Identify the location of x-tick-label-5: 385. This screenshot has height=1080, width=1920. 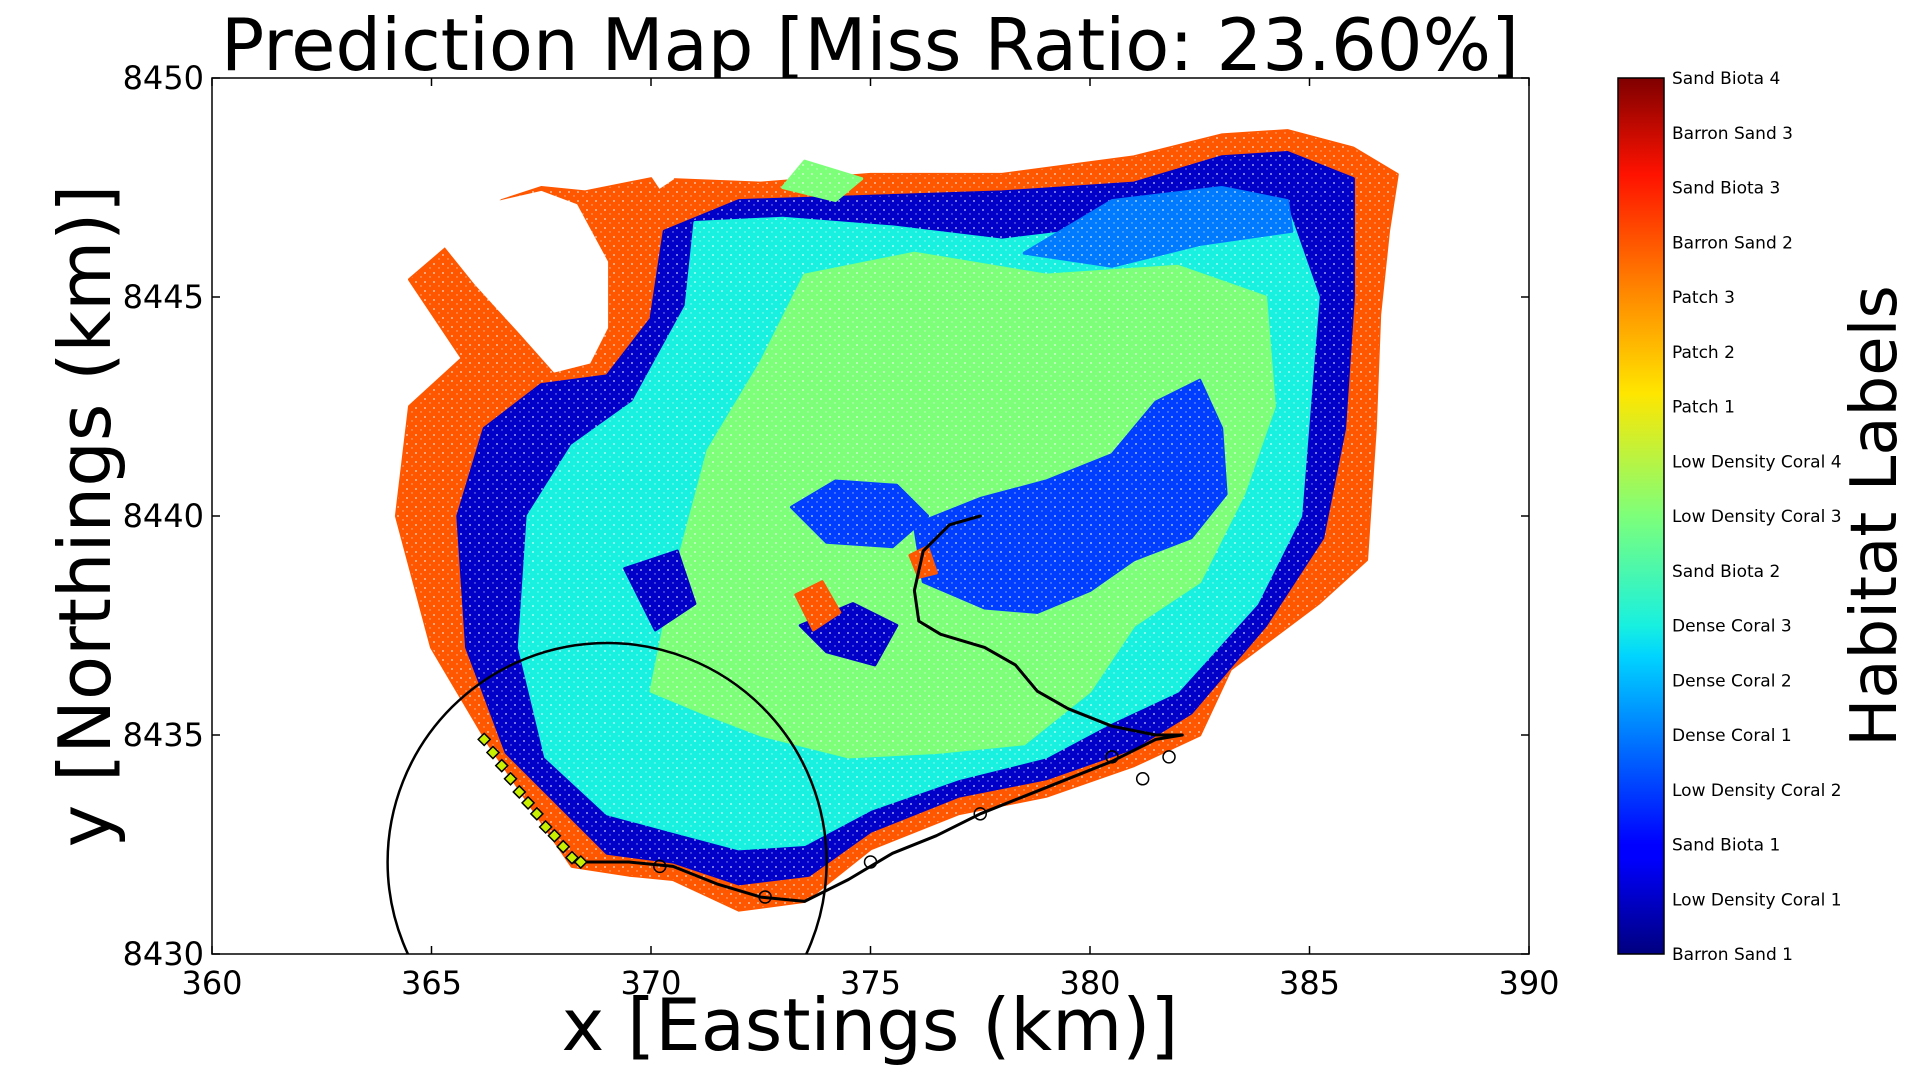
(1309, 983).